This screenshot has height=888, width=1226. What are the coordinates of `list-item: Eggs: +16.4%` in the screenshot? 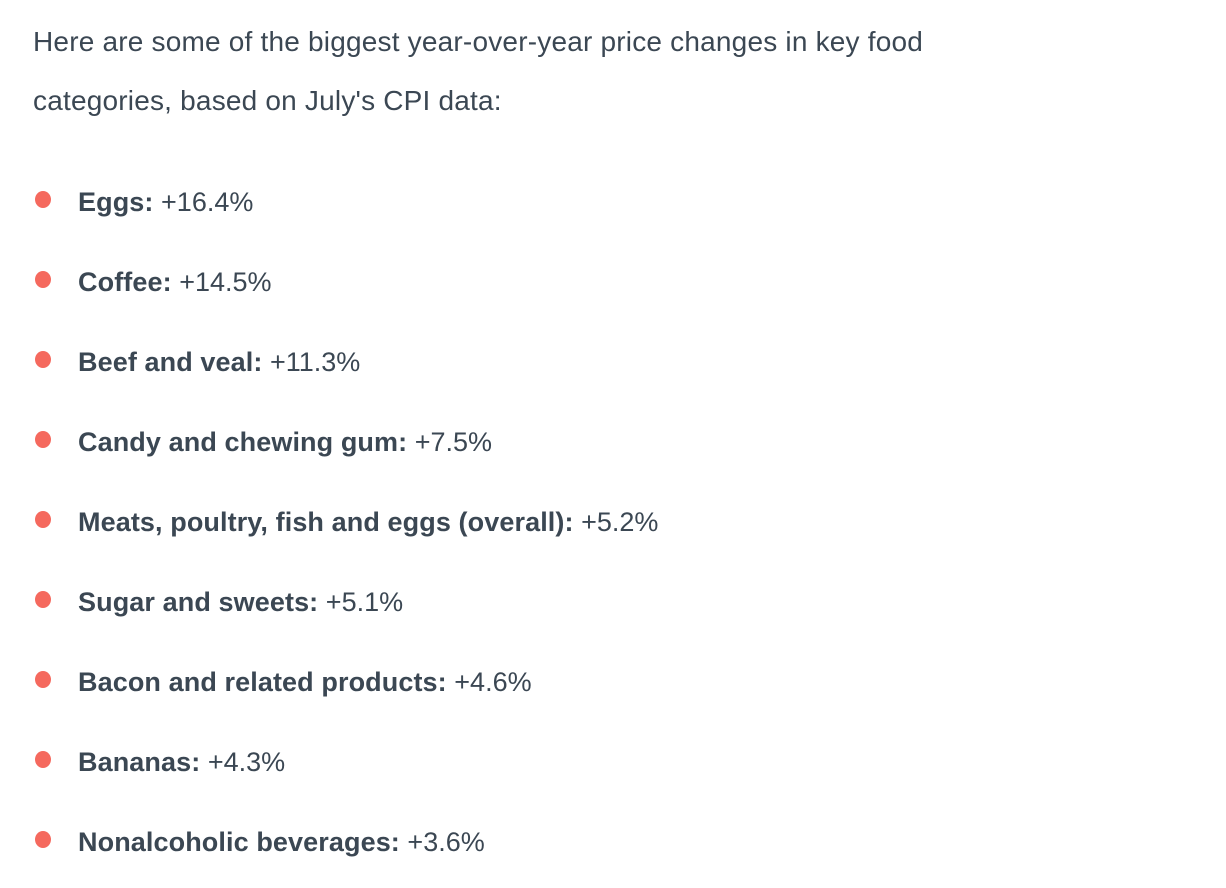 It's located at (614, 202).